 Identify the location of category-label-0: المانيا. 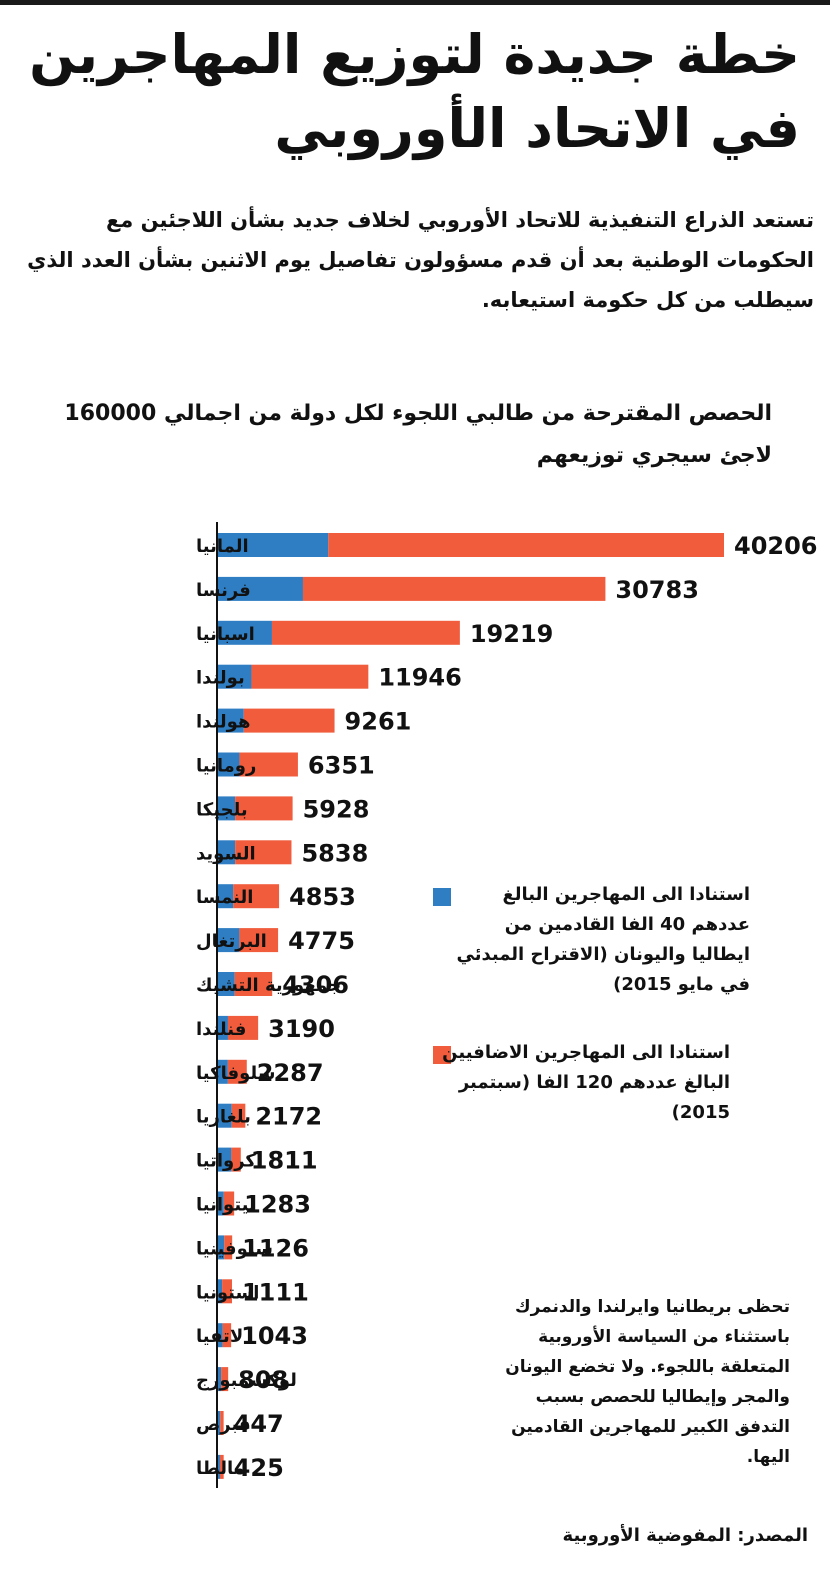
(222, 546).